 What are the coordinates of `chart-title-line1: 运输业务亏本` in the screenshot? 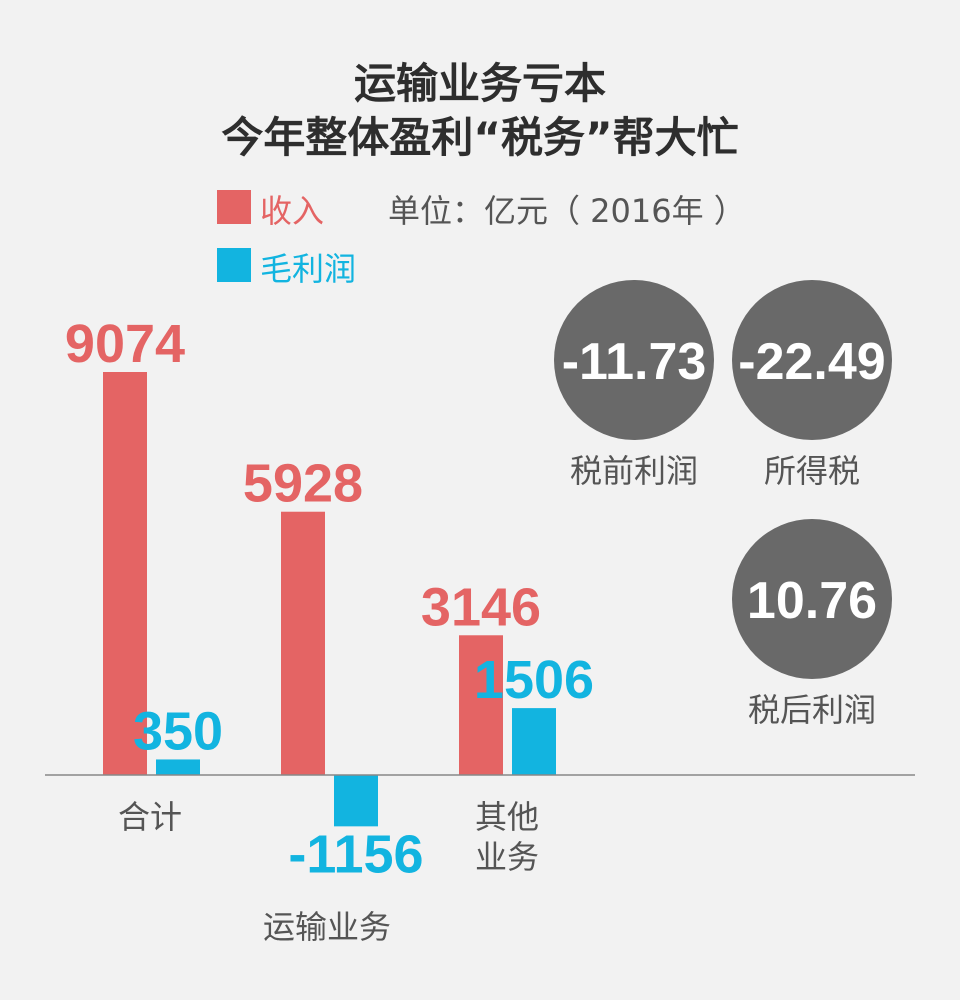 It's located at (479, 83).